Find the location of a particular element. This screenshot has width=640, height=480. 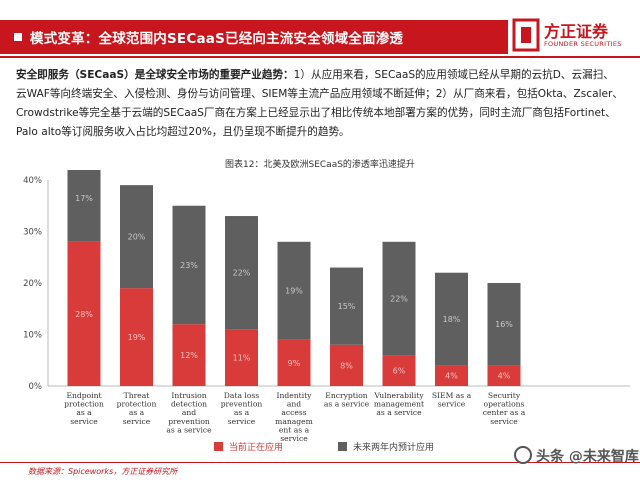

x-tick-label: Encryption is located at coordinates (346, 395).